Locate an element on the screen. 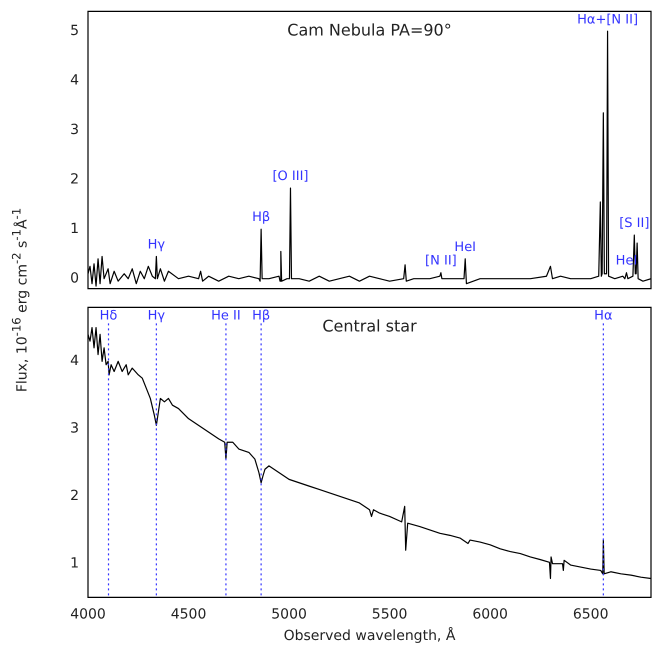 This screenshot has height=647, width=652. ref-line-label: Hγ is located at coordinates (157, 316).